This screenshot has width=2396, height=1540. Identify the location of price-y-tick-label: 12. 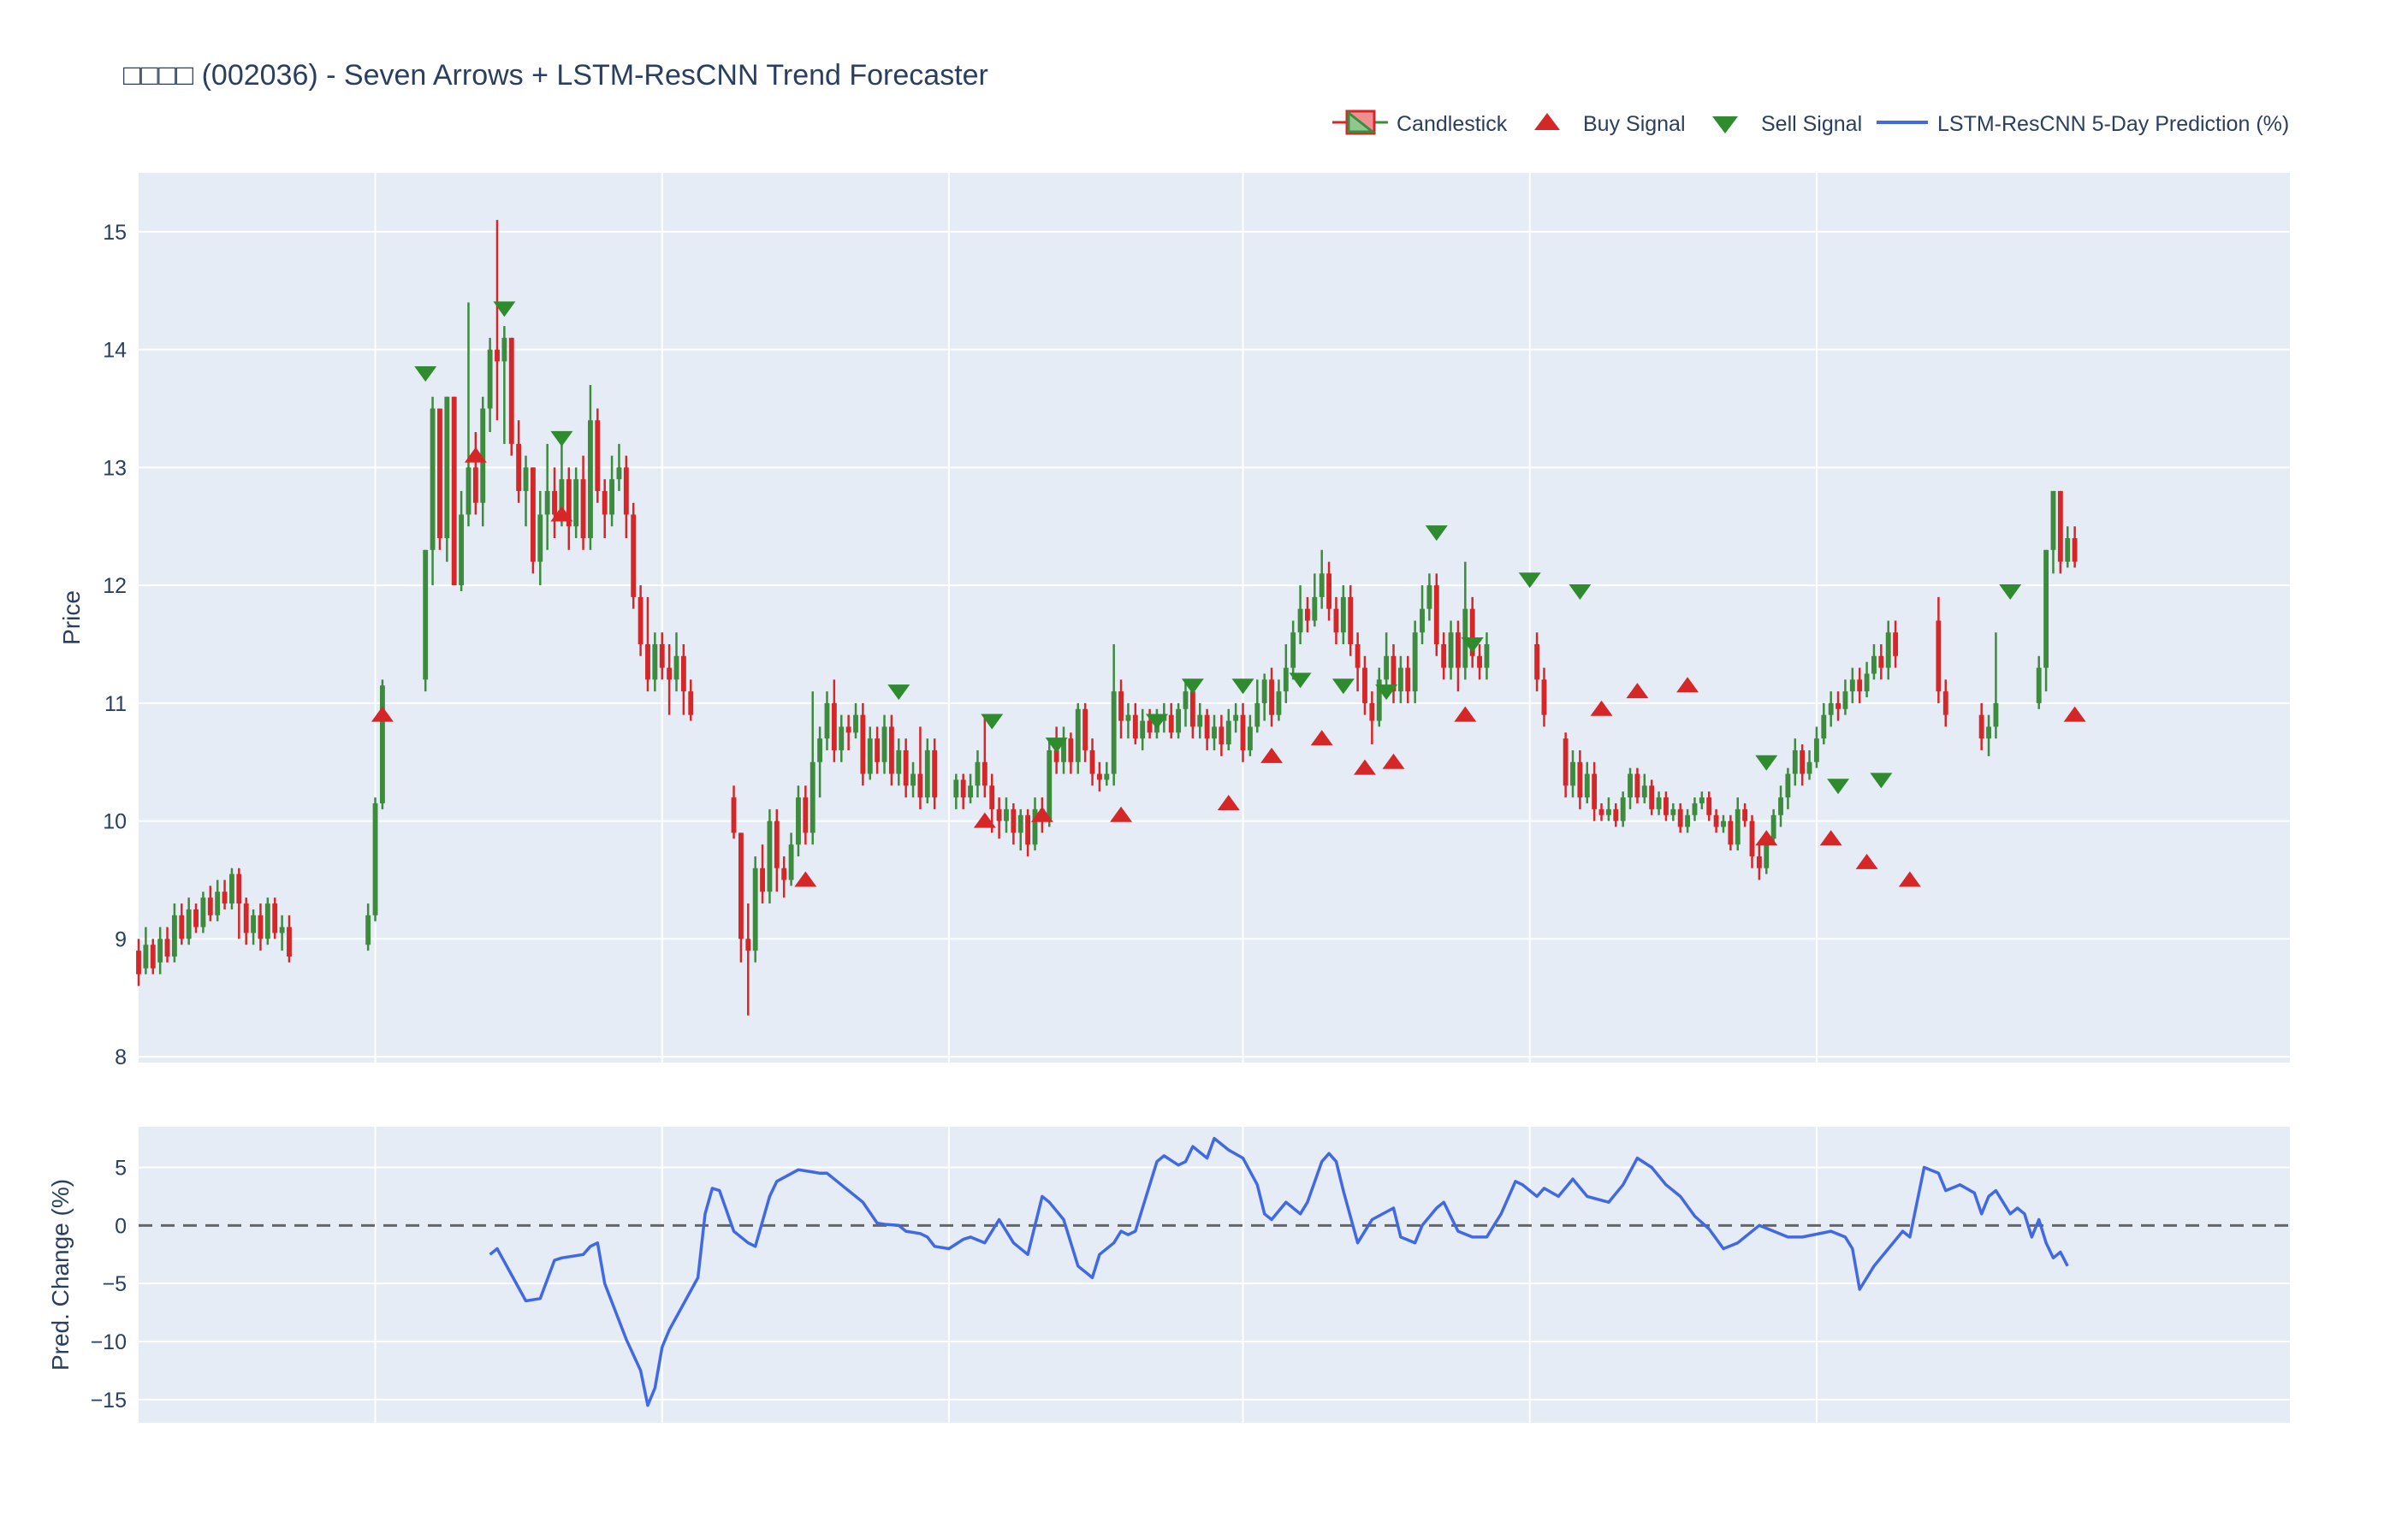
(115, 586).